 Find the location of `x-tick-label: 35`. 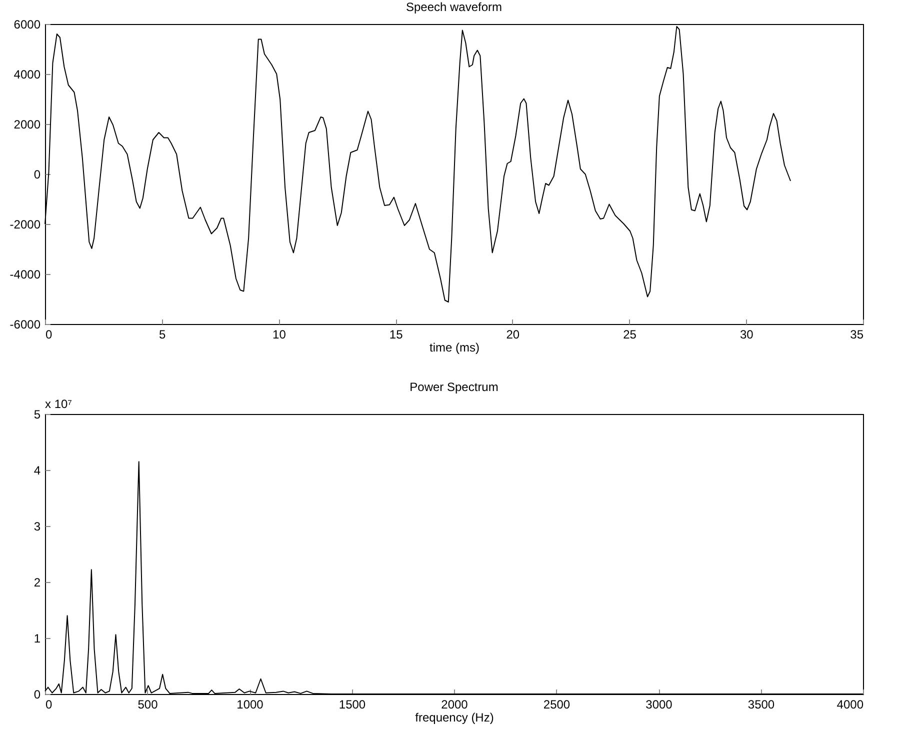

x-tick-label: 35 is located at coordinates (857, 335).